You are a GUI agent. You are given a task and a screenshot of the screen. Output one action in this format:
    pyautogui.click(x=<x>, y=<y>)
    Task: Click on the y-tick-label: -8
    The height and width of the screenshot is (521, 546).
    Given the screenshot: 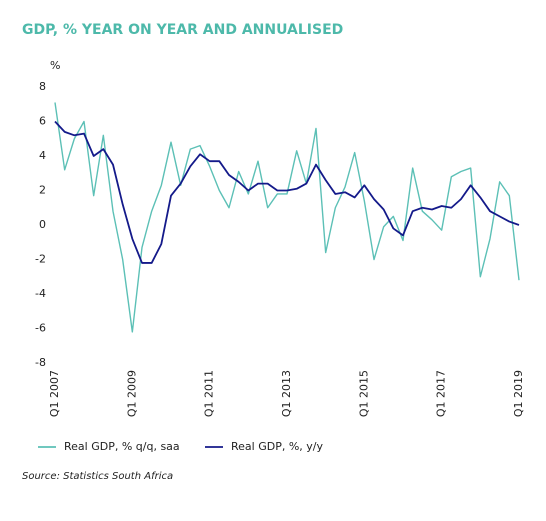 What is the action you would take?
    pyautogui.click(x=40, y=362)
    